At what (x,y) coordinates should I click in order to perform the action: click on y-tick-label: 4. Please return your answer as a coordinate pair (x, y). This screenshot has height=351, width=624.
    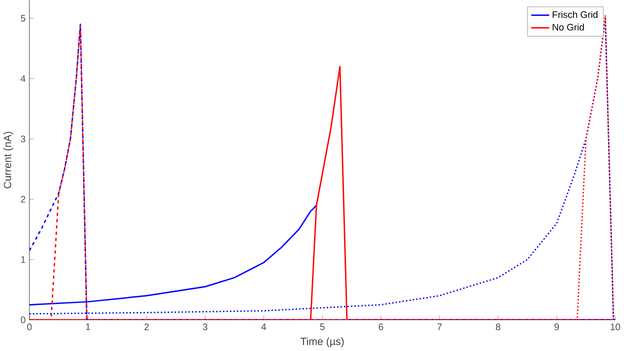
    Looking at the image, I should click on (23, 79).